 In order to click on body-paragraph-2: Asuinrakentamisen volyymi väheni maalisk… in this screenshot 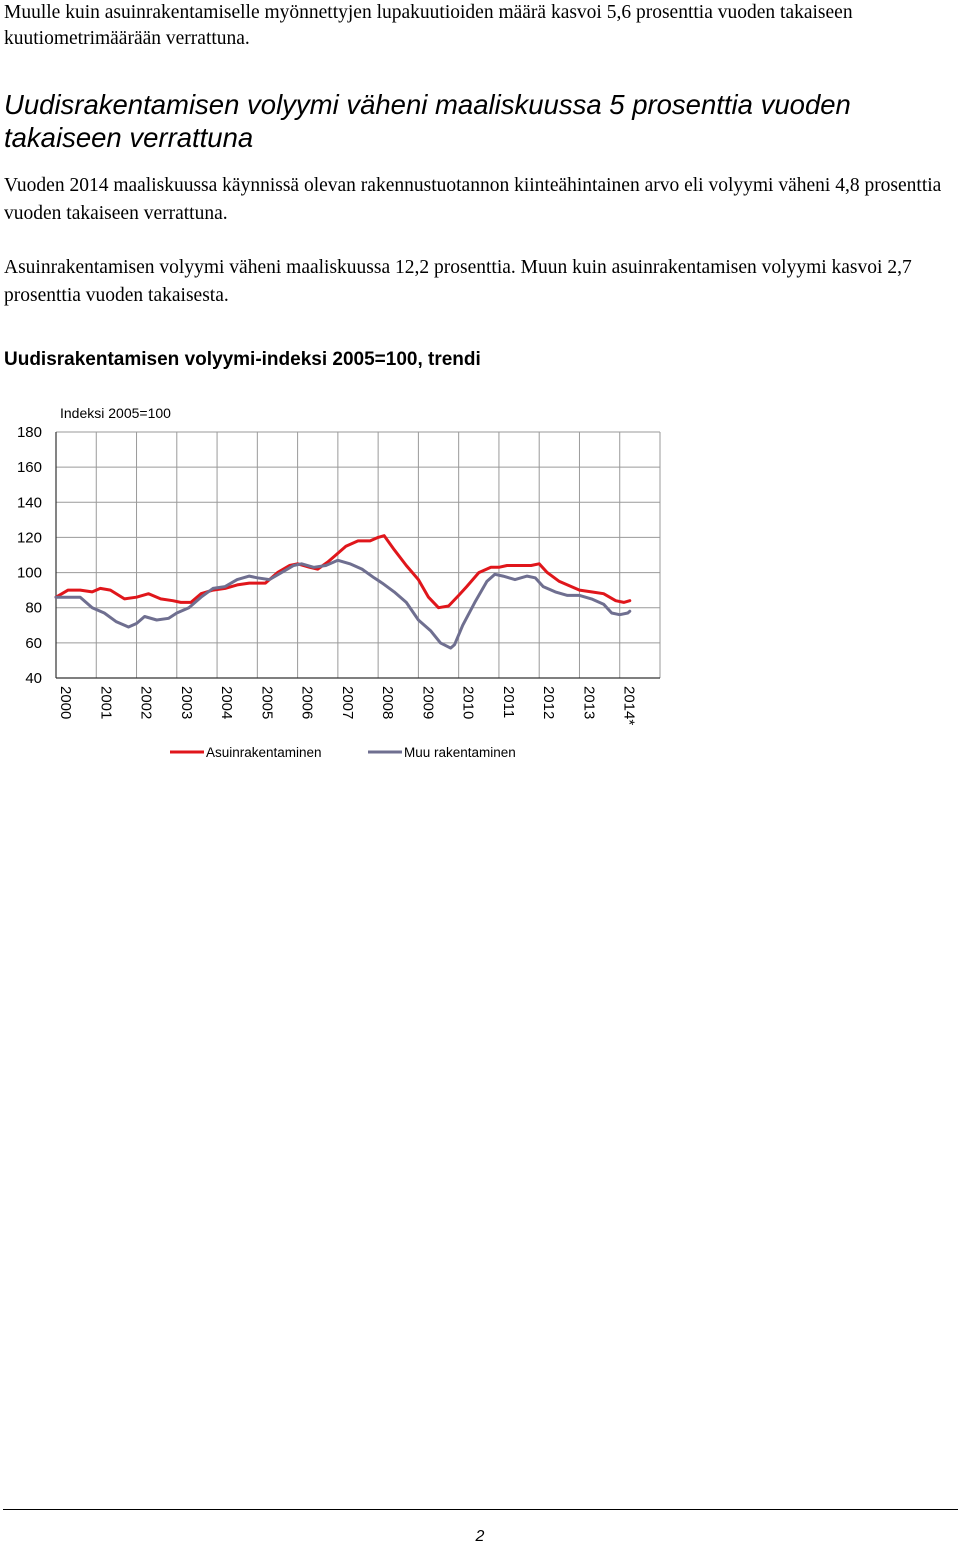, I will do `click(458, 281)`.